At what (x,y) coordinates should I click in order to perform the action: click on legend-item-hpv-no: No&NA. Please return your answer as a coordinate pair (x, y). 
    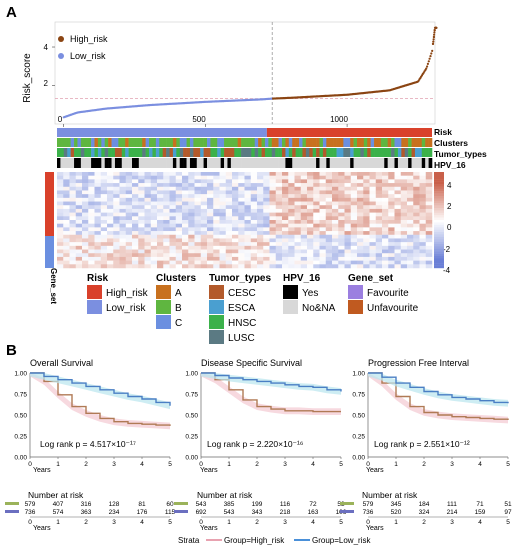
    Looking at the image, I should click on (319, 308).